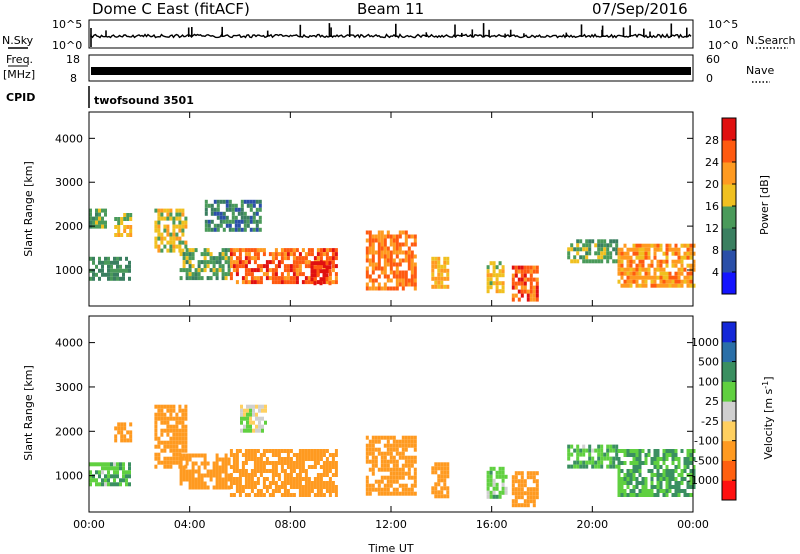  What do you see at coordinates (723, 45) in the screenshot?
I see `nsearch-tick-bottom: 10^0` at bounding box center [723, 45].